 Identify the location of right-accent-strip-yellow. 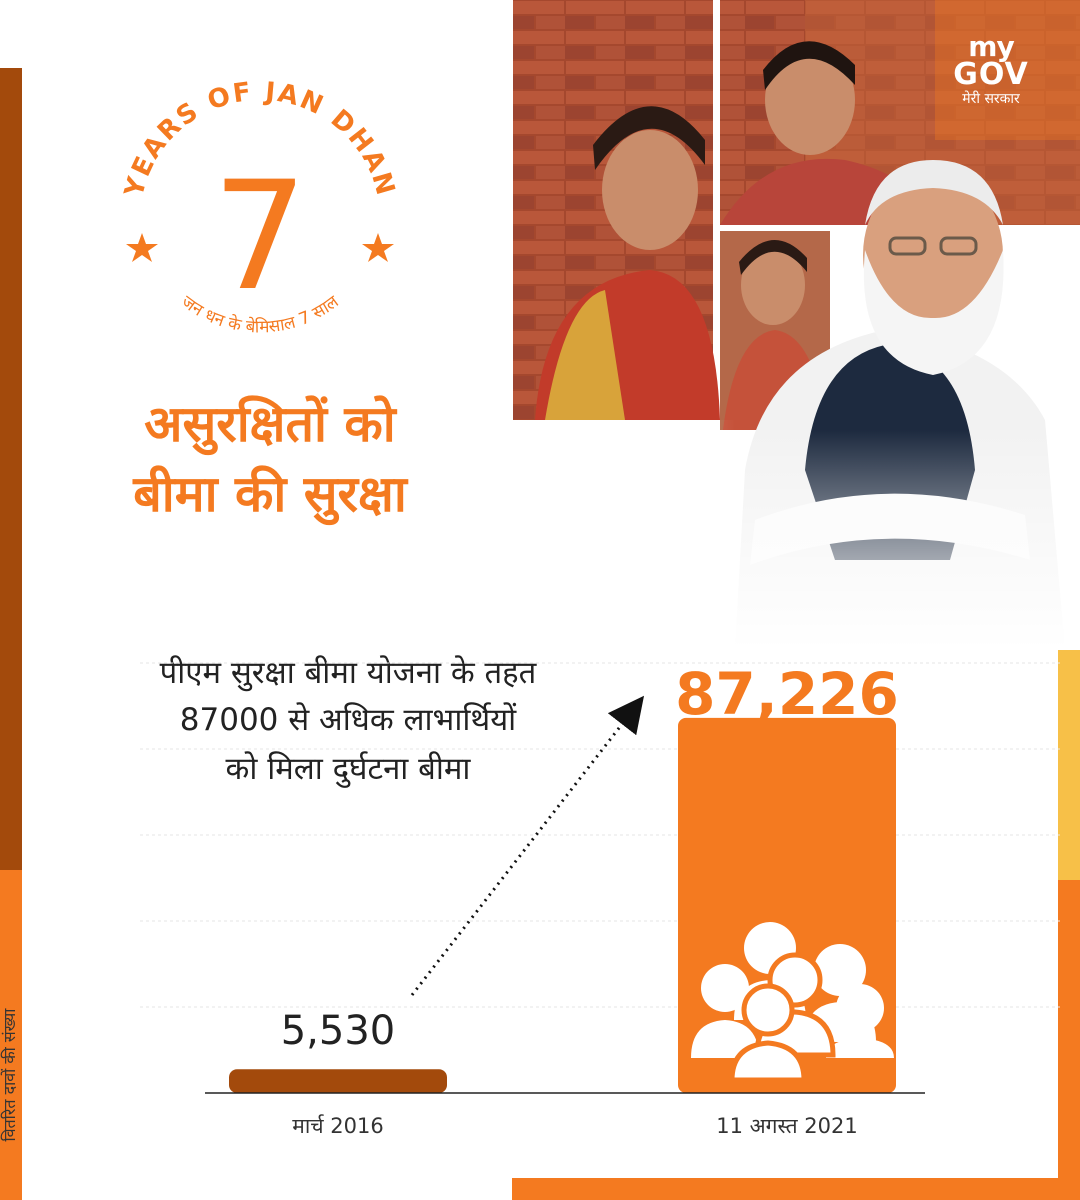
(1069, 765).